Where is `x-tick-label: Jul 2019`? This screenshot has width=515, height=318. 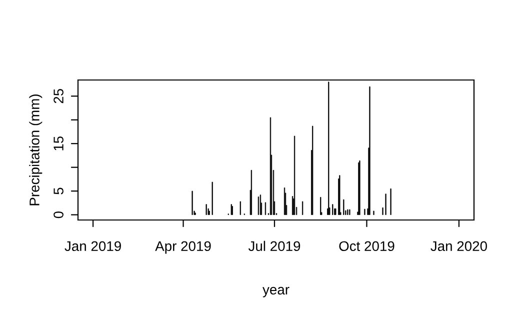 x-tick-label: Jul 2019 is located at coordinates (274, 246).